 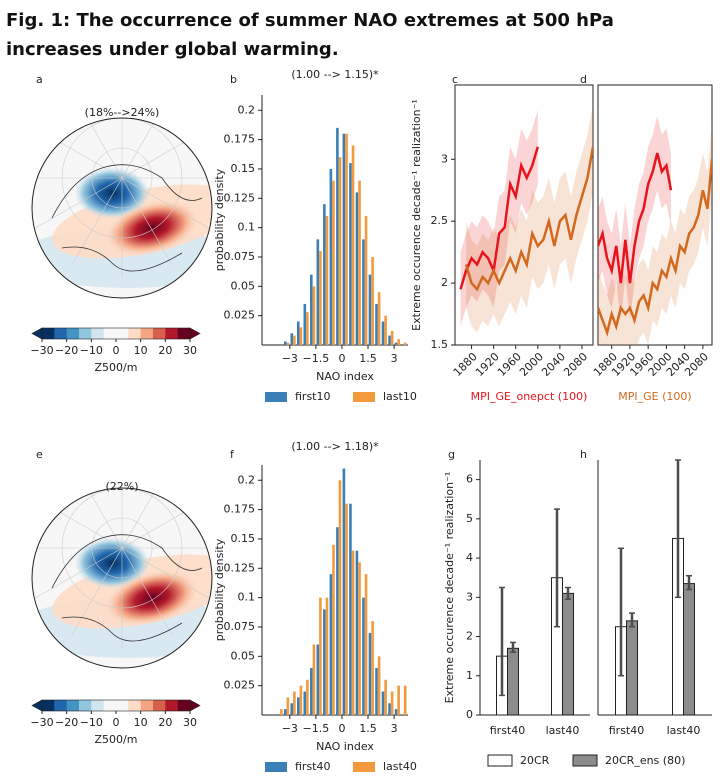 I want to click on plot, so click(x=526, y=218).